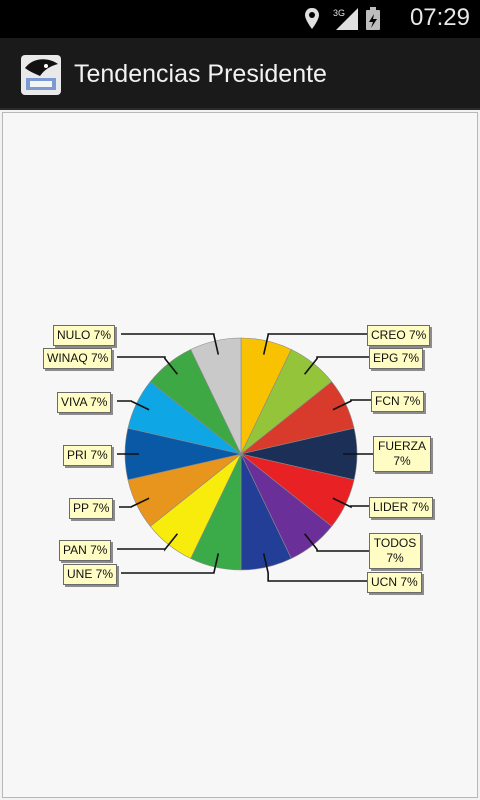 This screenshot has height=800, width=480. I want to click on location-icon, so click(312, 18).